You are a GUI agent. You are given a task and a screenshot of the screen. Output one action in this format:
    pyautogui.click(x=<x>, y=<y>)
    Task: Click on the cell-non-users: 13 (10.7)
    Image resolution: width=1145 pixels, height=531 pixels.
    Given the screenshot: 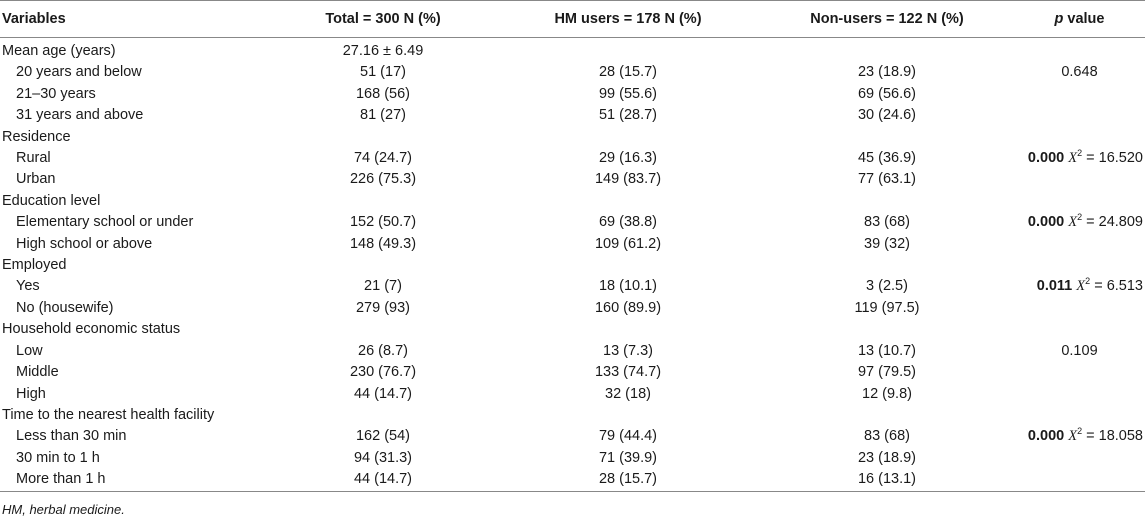 What is the action you would take?
    pyautogui.click(x=887, y=350)
    